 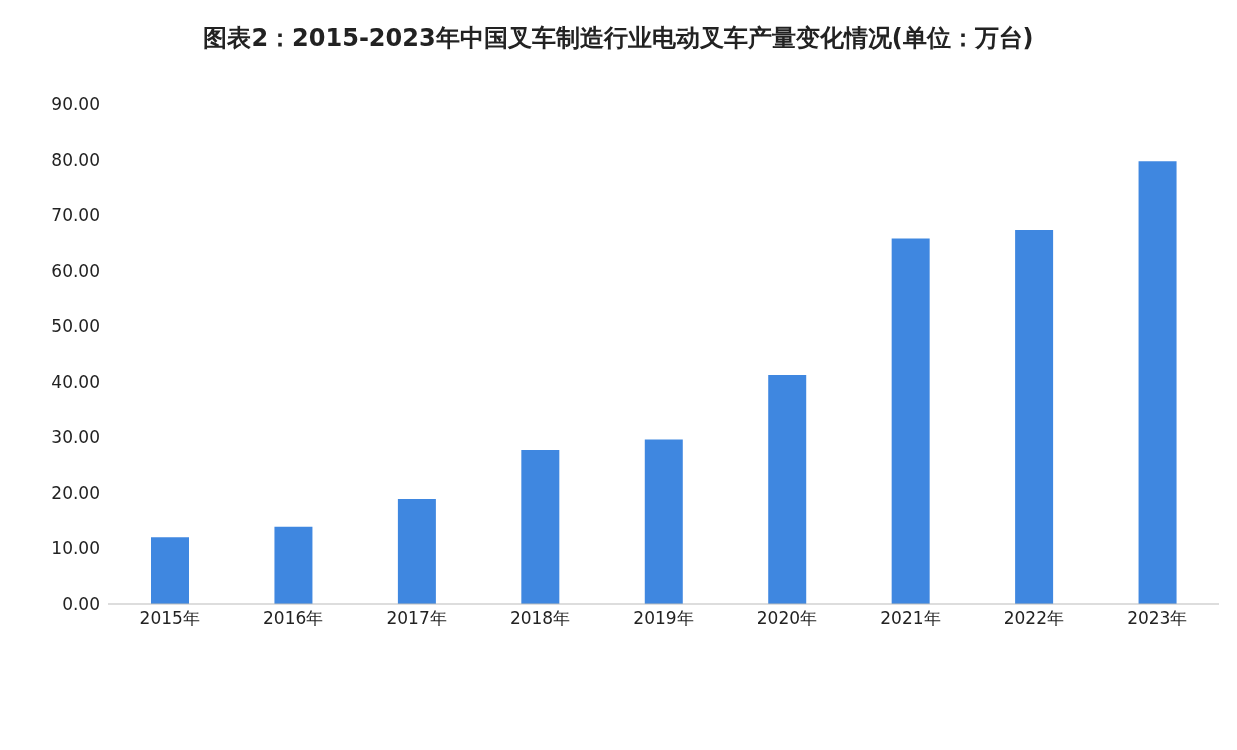 I want to click on x-tick-label: 2019年, so click(x=663, y=618).